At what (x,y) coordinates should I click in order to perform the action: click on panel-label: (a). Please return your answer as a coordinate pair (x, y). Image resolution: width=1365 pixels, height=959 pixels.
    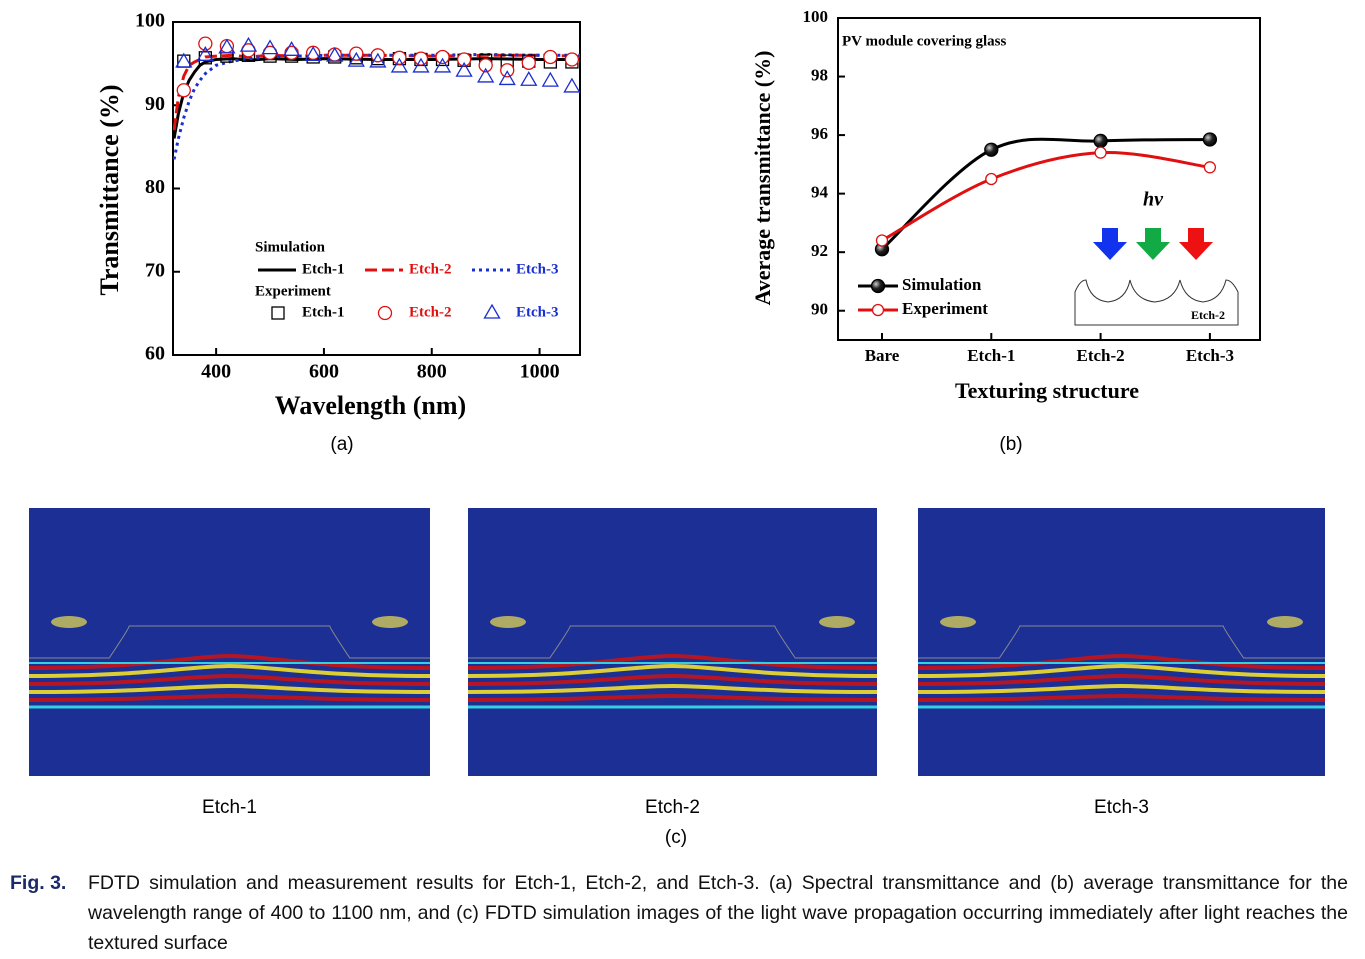
    Looking at the image, I should click on (341, 444).